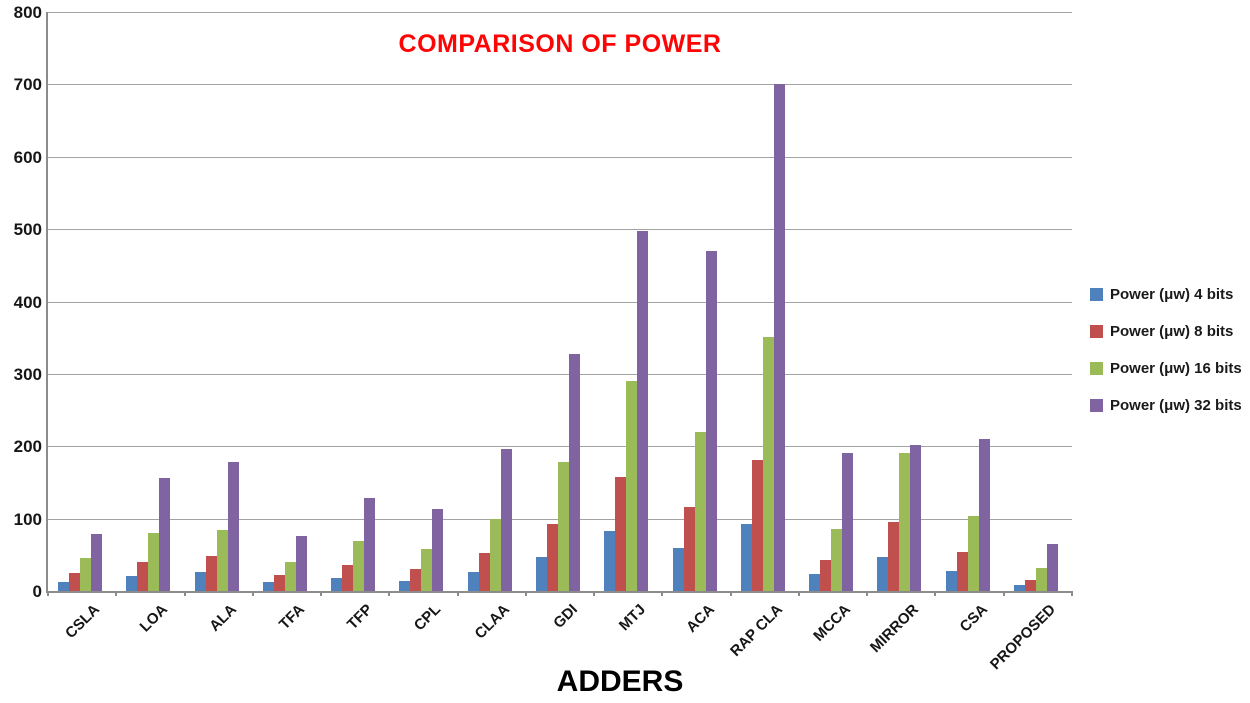  I want to click on bar-rap-cla-16bits, so click(768, 463).